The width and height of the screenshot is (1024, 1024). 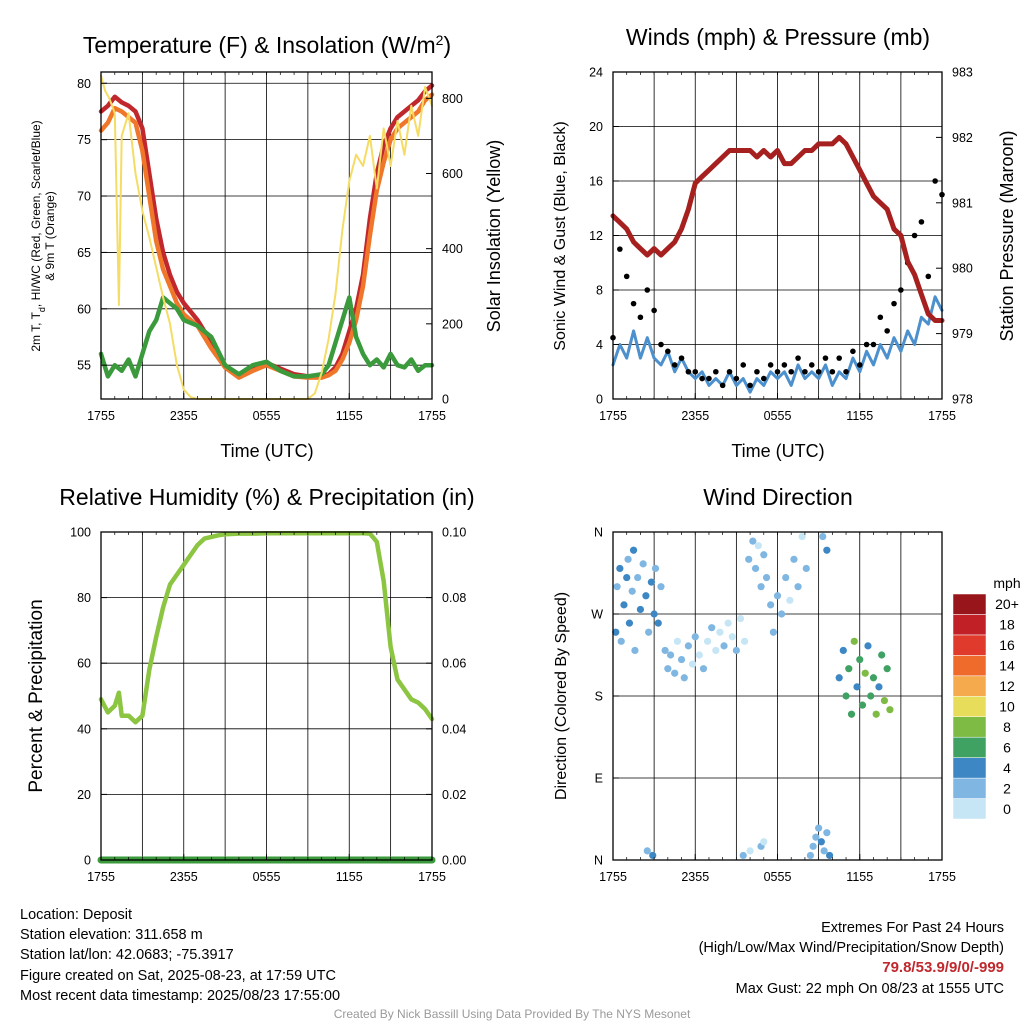 I want to click on y2-axis-label: Solar Insolation (Yellow), so click(x=494, y=236).